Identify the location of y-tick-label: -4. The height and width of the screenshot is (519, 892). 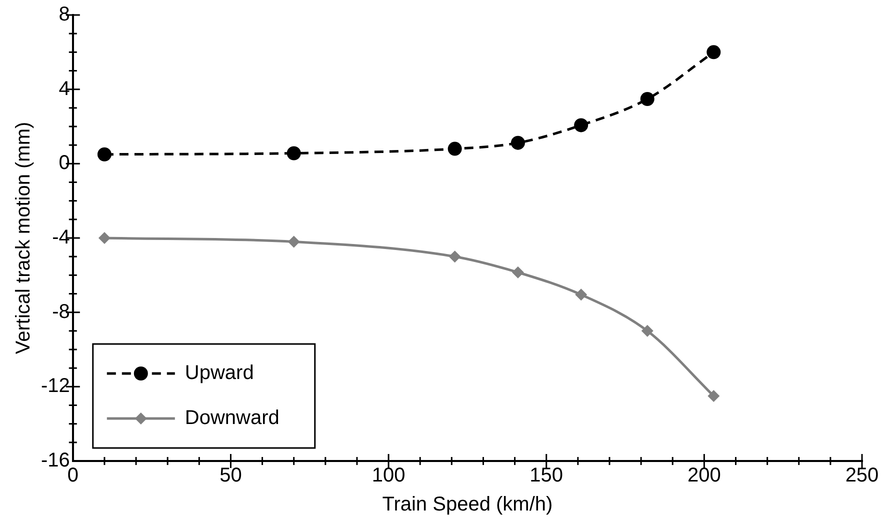
(61, 237).